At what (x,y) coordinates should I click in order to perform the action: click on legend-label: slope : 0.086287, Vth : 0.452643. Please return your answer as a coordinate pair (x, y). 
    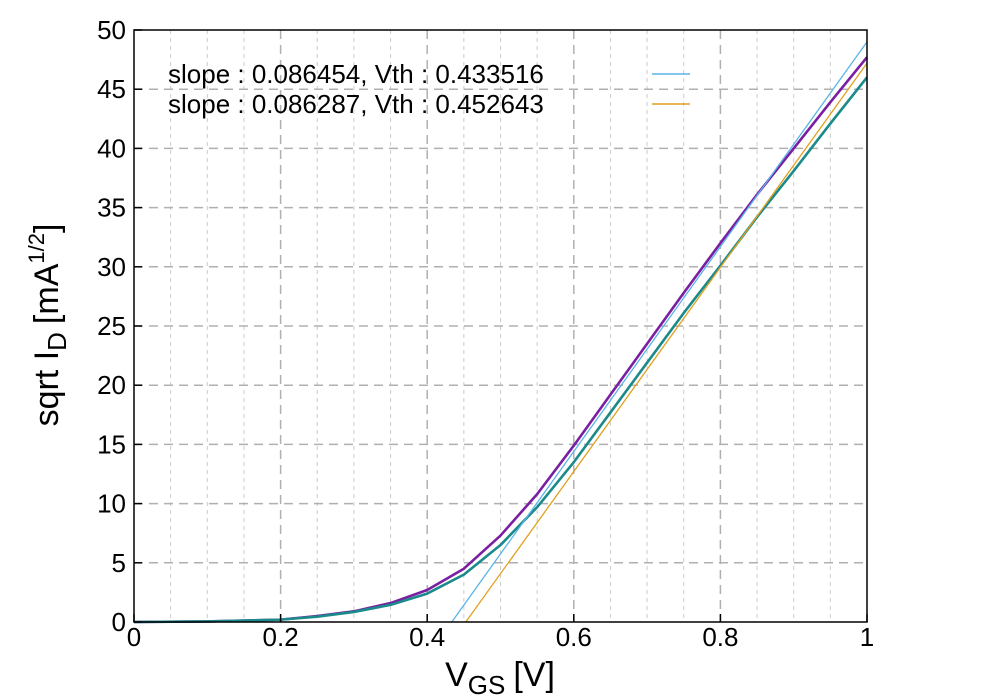
    Looking at the image, I should click on (356, 104).